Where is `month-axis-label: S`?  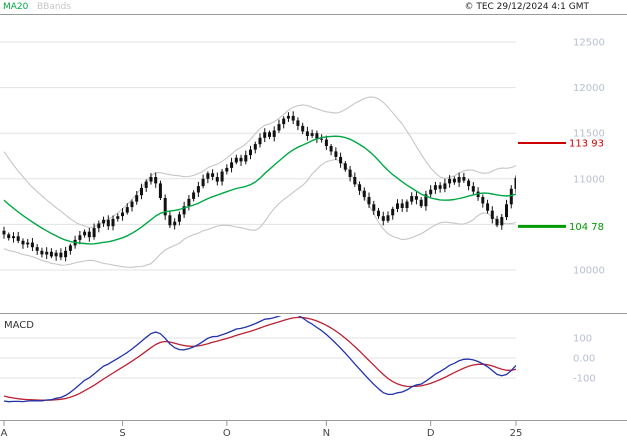 month-axis-label: S is located at coordinates (122, 433).